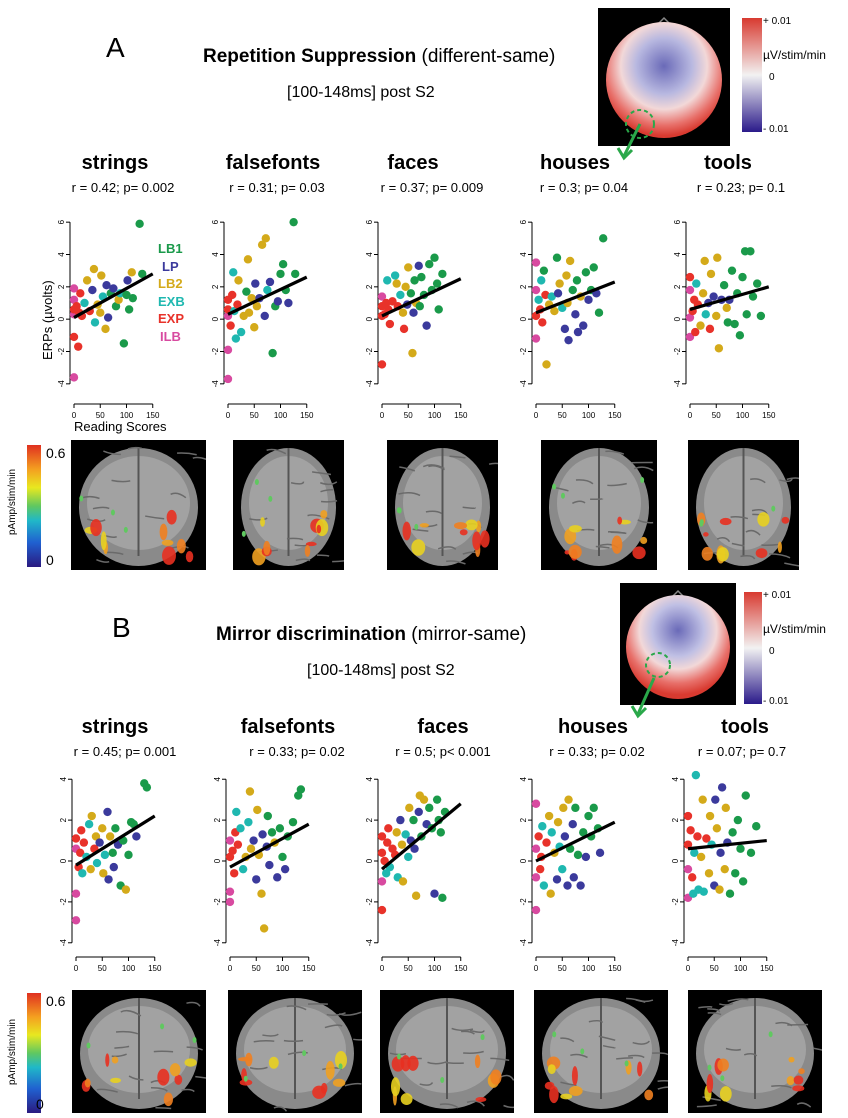  Describe the element at coordinates (55, 453) in the screenshot. I see `source-scale-a-max: 0.6` at that location.